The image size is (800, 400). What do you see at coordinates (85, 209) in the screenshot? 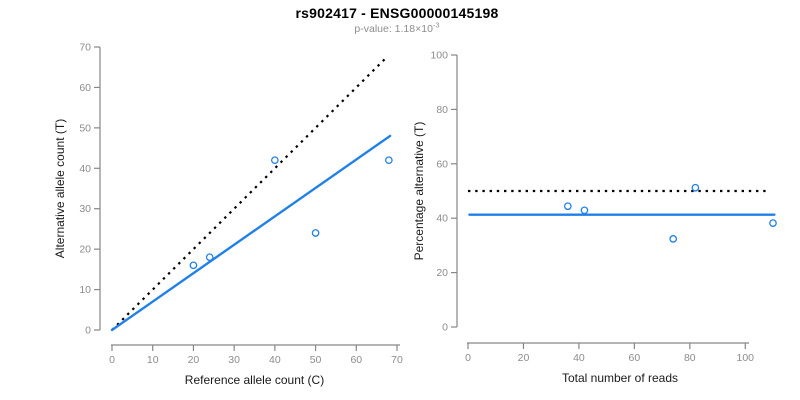
I see `y-tick-label: 30` at bounding box center [85, 209].